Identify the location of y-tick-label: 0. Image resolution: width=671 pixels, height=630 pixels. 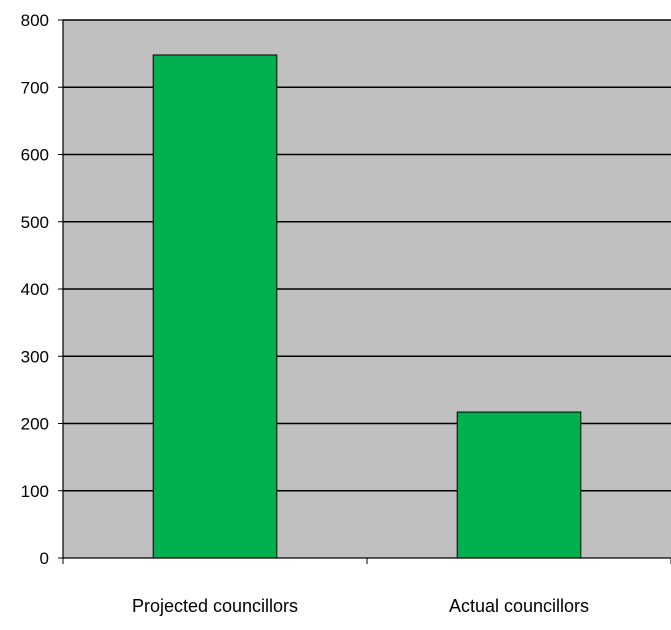
(44, 558).